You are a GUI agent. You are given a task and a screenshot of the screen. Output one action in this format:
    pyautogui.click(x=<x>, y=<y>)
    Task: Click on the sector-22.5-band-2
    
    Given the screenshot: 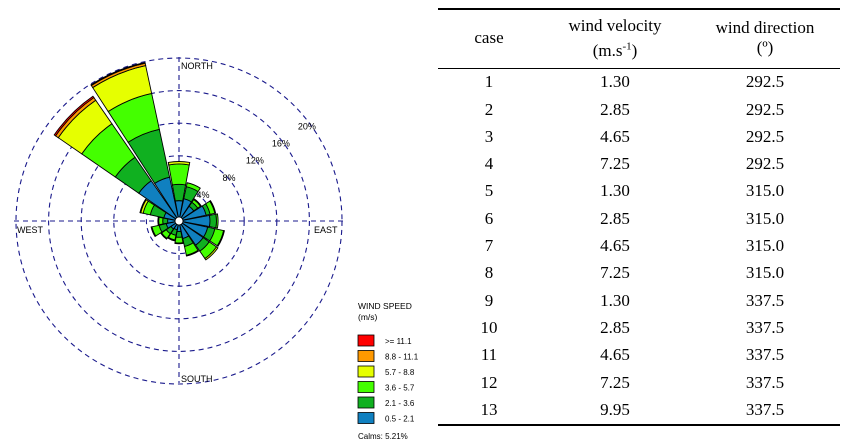 What is the action you would take?
    pyautogui.click(x=193, y=187)
    